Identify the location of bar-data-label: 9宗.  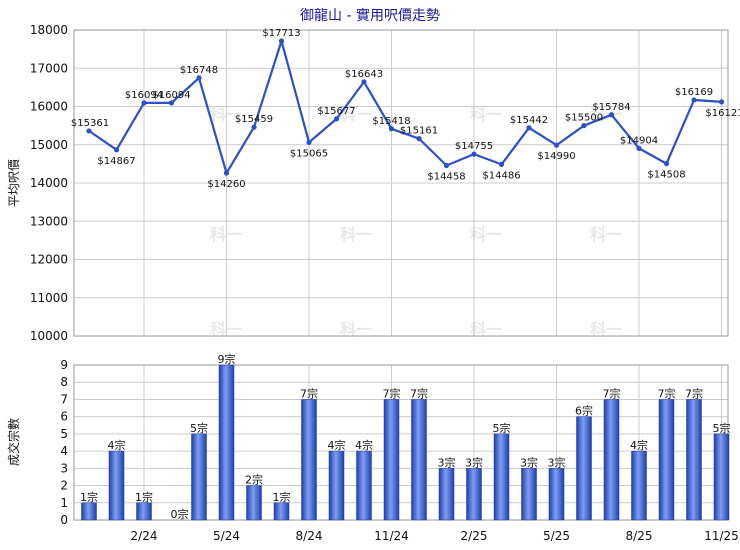
(227, 359).